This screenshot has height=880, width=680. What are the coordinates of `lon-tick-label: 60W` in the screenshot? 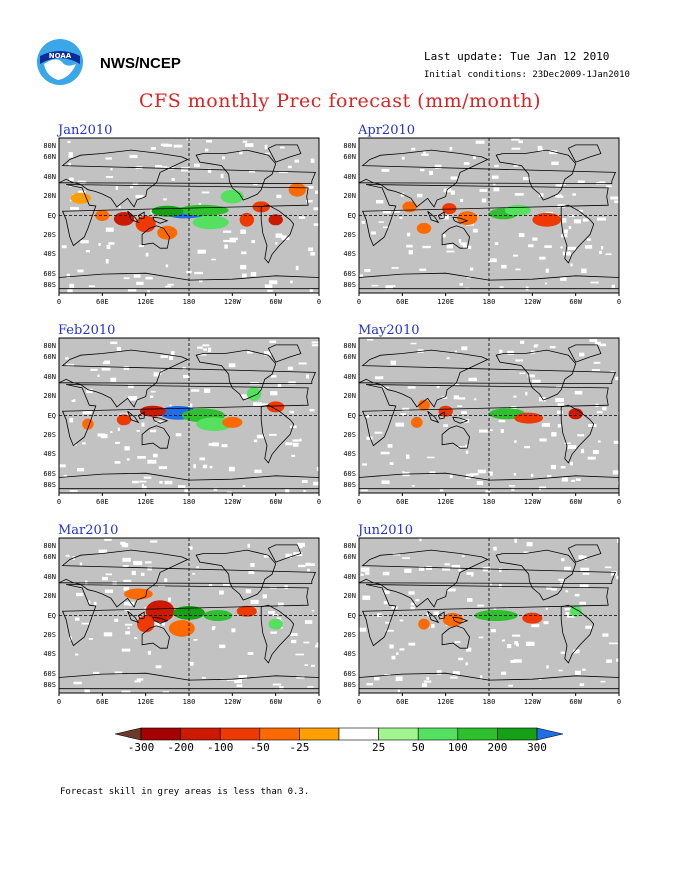 It's located at (275, 502).